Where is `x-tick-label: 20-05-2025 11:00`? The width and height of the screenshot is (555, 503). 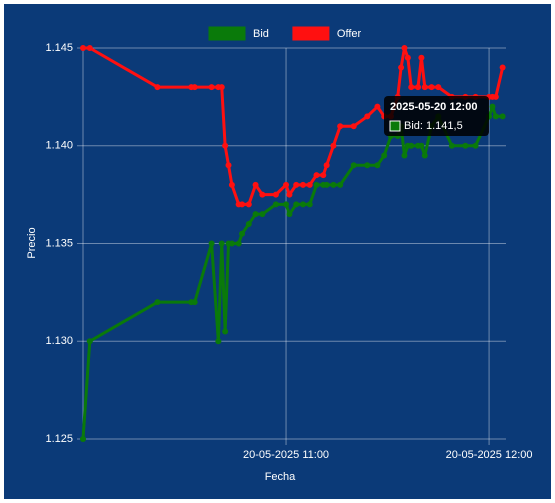
x-tick-label: 20-05-2025 11:00 is located at coordinates (286, 455).